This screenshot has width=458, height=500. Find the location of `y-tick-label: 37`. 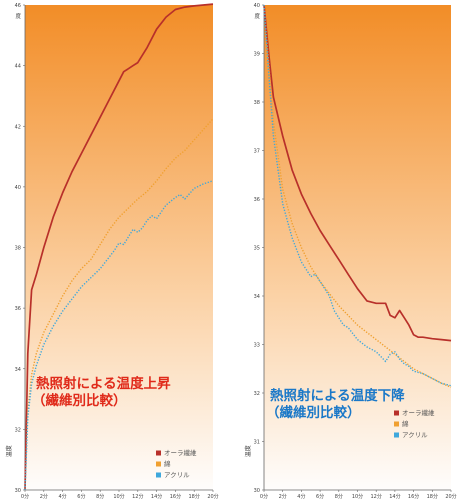

y-tick-label: 37 is located at coordinates (257, 152).